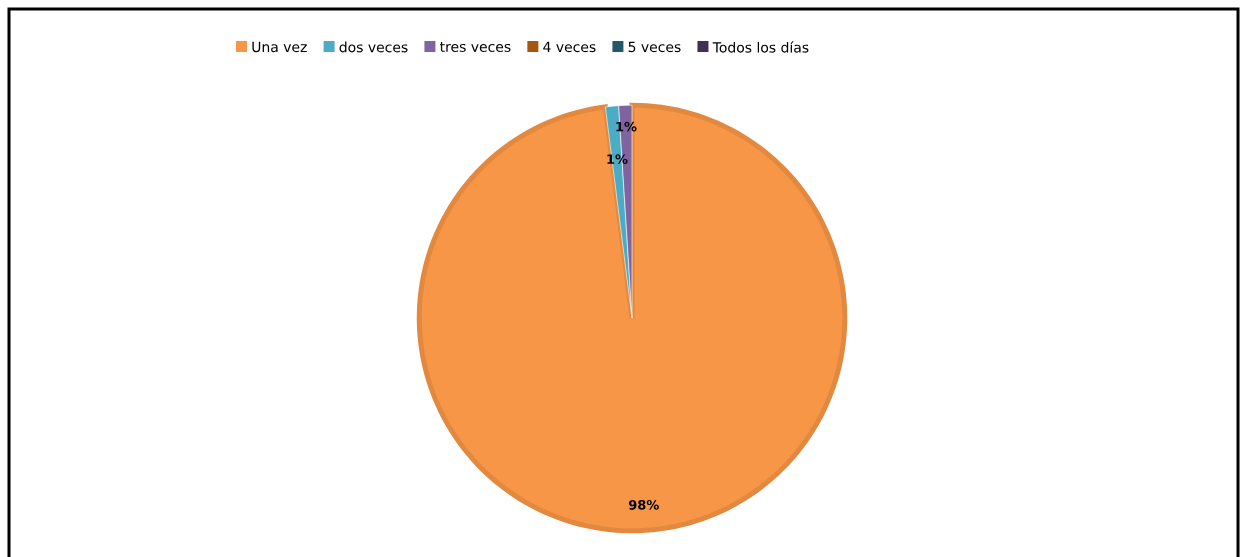  I want to click on legend-label: 4 veces, so click(569, 47).